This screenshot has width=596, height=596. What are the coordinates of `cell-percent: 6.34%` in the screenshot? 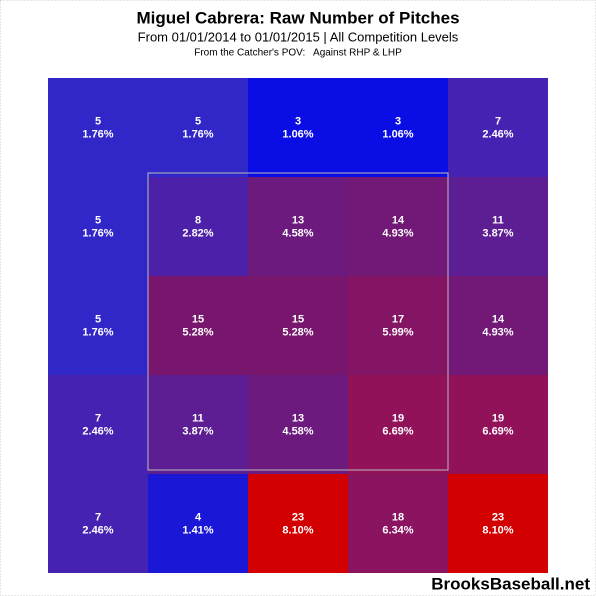 It's located at (397, 530).